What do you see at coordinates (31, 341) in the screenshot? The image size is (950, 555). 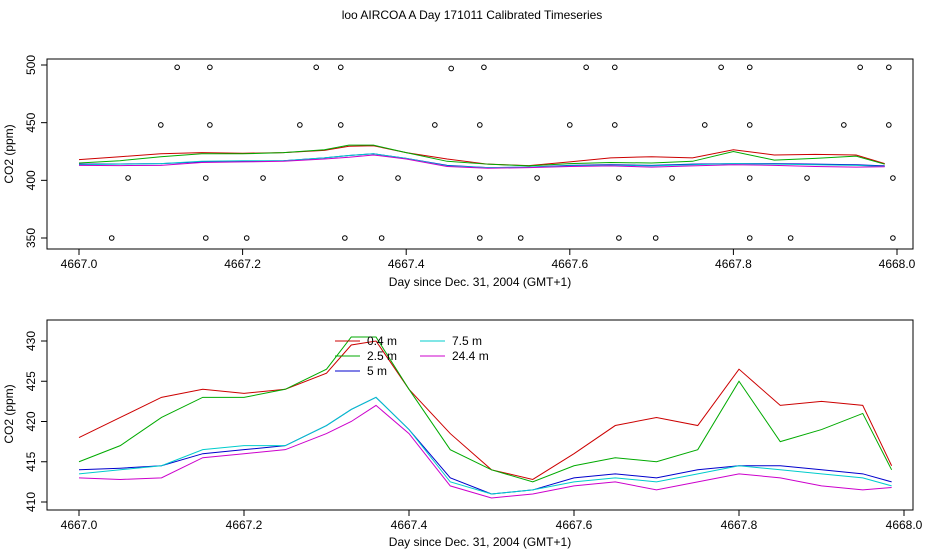 I see `y-tick-label: 430` at bounding box center [31, 341].